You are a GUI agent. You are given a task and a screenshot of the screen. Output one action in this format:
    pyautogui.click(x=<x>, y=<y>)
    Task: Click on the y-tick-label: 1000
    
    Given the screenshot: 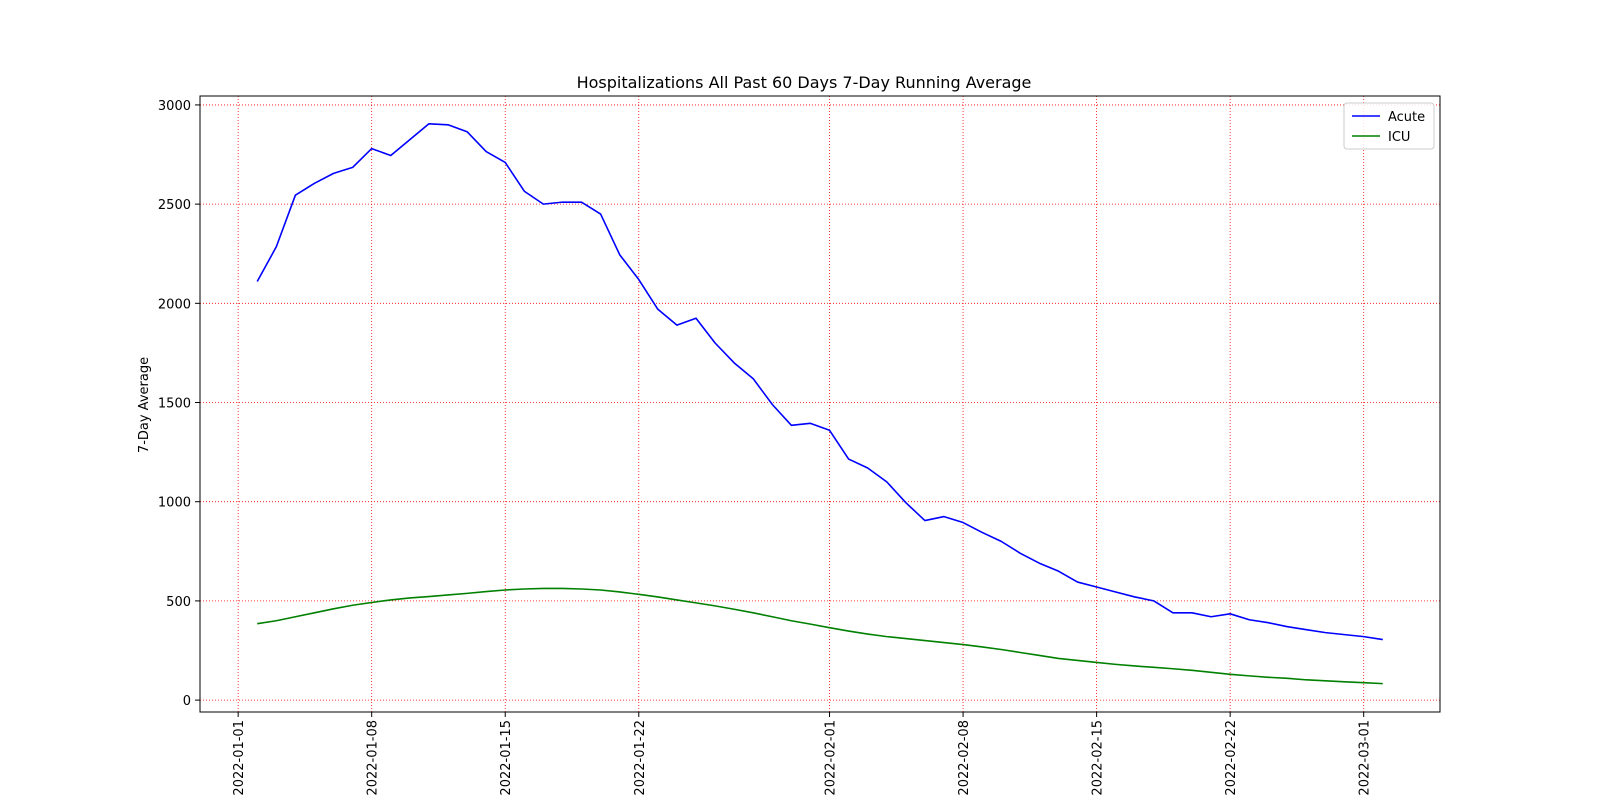 What is the action you would take?
    pyautogui.click(x=174, y=503)
    